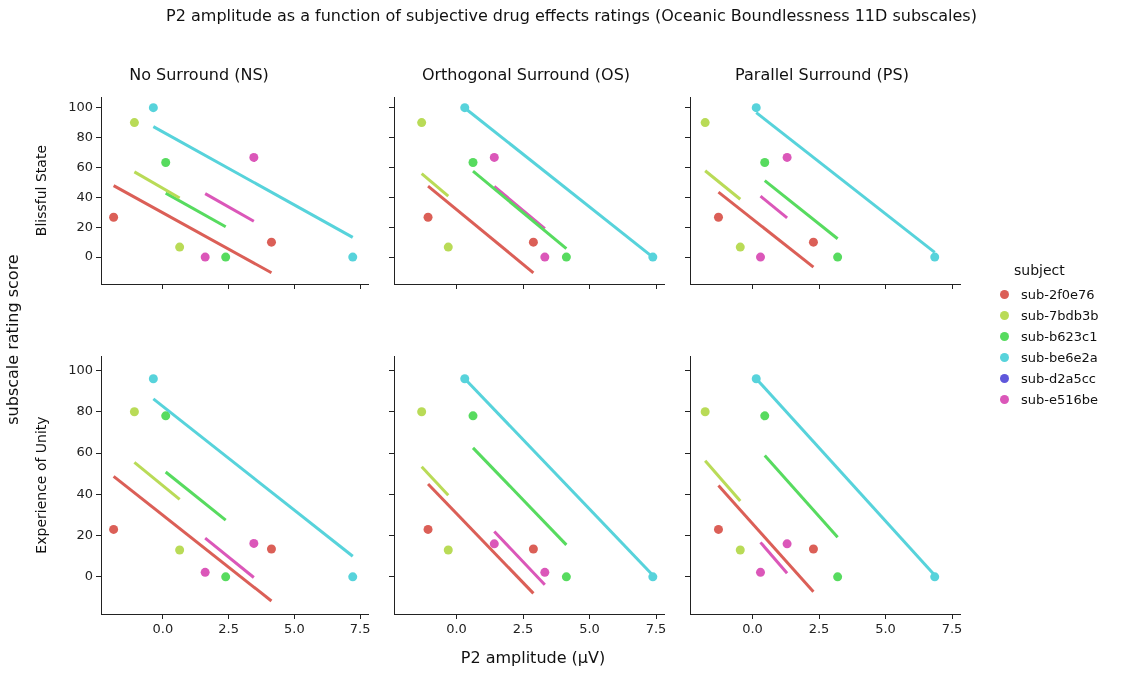 The width and height of the screenshot is (1143, 679). I want to click on chart-title: No Surround (NS), so click(199, 74).